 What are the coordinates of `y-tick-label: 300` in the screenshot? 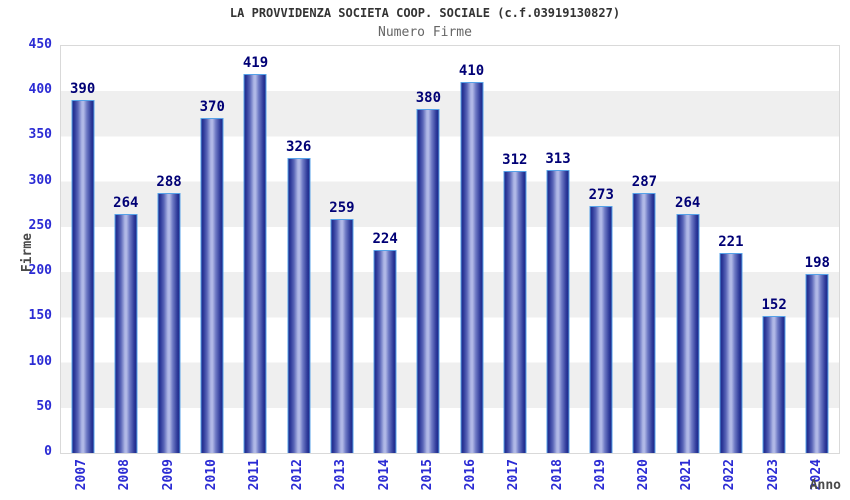 It's located at (40, 180).